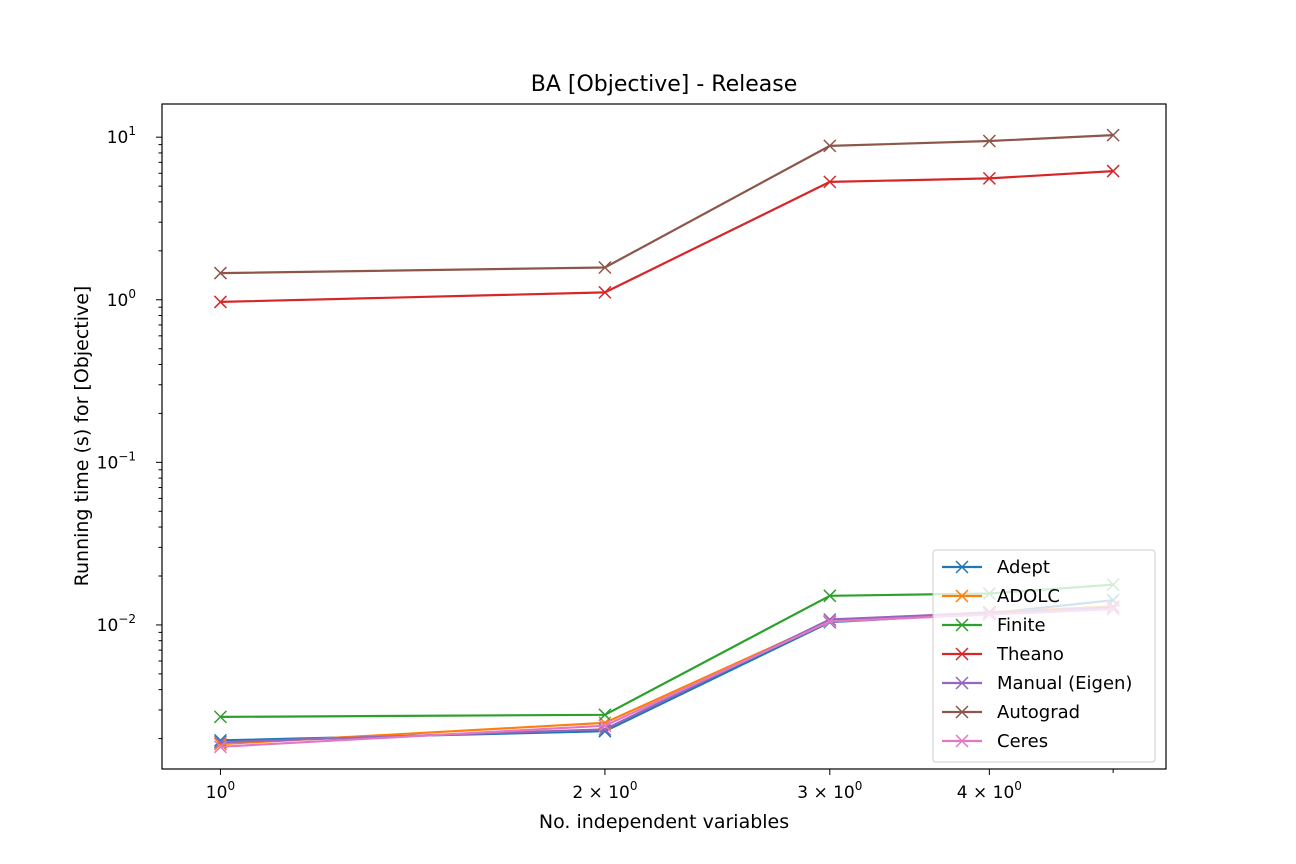 This screenshot has height=864, width=1296. Describe the element at coordinates (664, 822) in the screenshot. I see `x-axis-label: No. independent variables` at that location.